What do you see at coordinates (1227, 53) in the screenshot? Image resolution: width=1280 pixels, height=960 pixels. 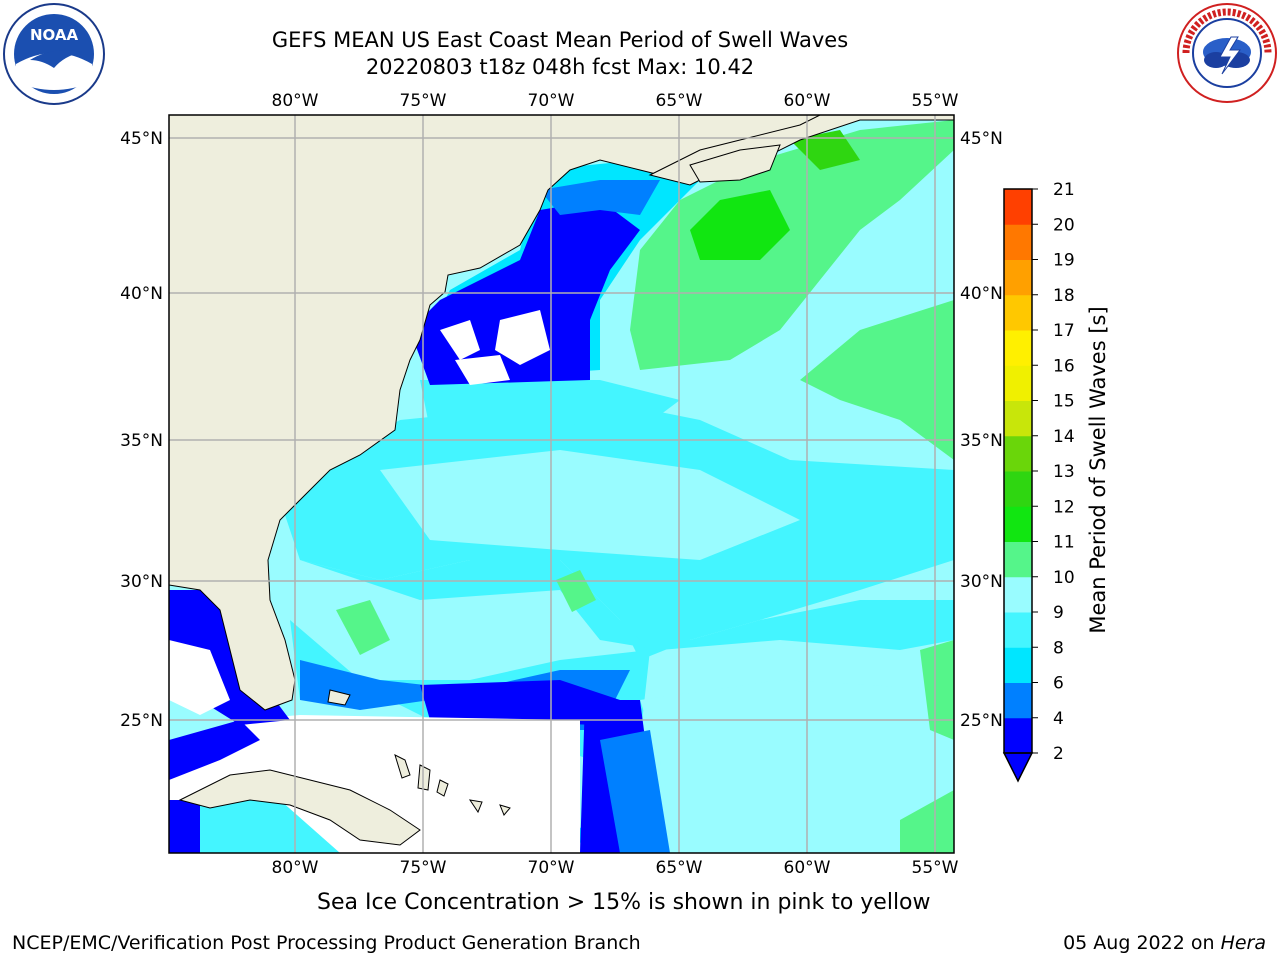 I see `nws-logo` at bounding box center [1227, 53].